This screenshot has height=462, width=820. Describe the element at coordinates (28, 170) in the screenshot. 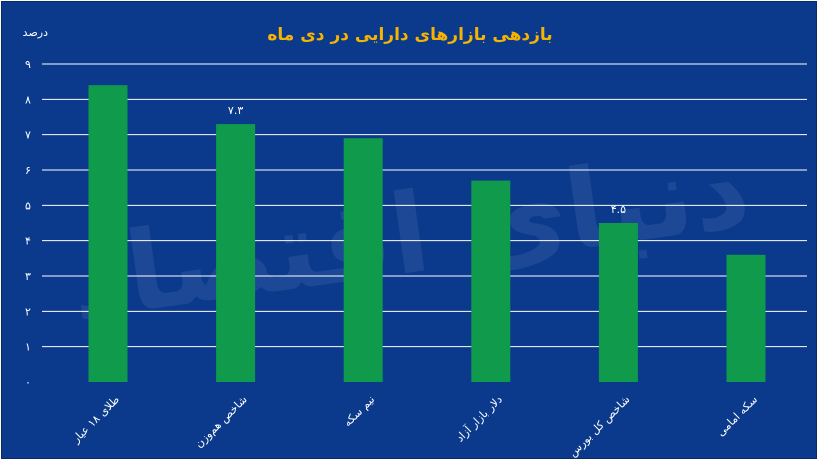

I see `y-tick-label: ۶` at that location.